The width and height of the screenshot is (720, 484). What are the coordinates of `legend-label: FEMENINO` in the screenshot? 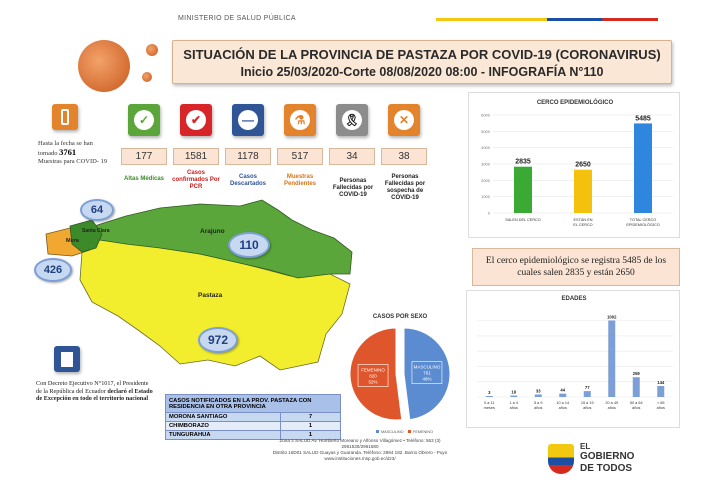 It's located at (423, 432).